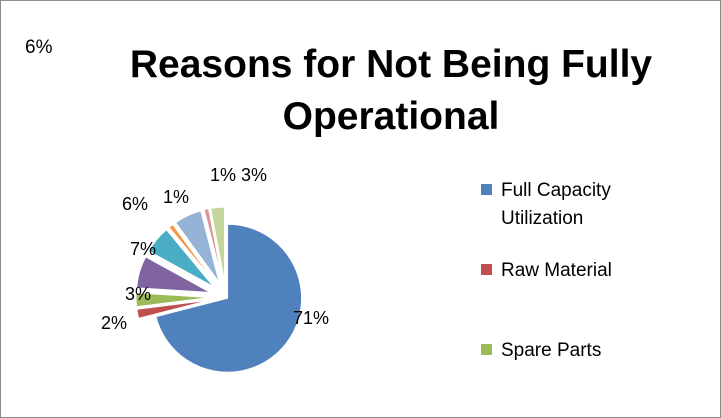 The image size is (721, 418). What do you see at coordinates (311, 318) in the screenshot?
I see `pie-data-label: 71%` at bounding box center [311, 318].